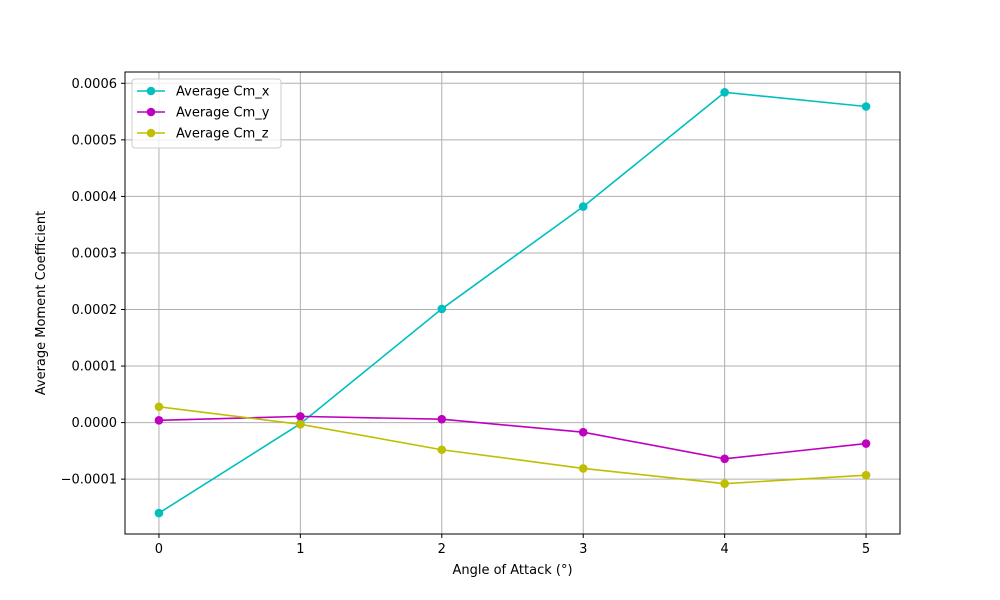 The width and height of the screenshot is (1000, 600). What do you see at coordinates (95, 84) in the screenshot?
I see `y-tick-label: 0.0006` at bounding box center [95, 84].